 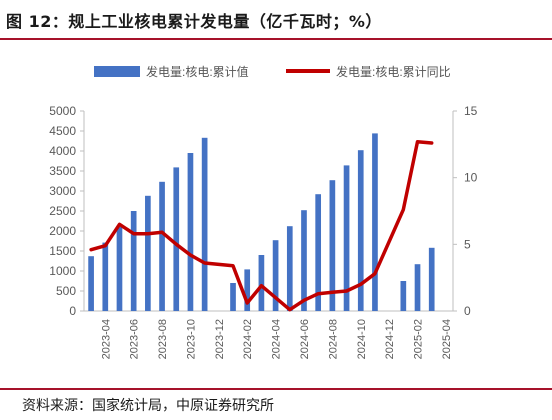 I want to click on x-tick-label: 2024-08, so click(x=333, y=339).